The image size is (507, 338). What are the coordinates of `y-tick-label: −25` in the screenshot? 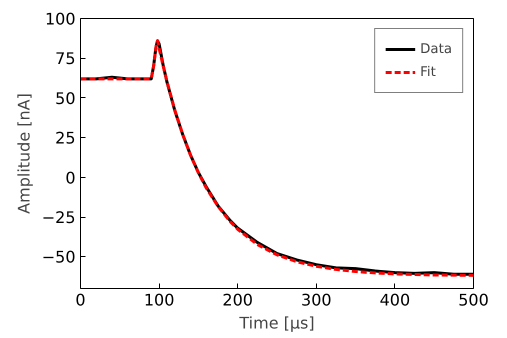 It's located at (59, 218).